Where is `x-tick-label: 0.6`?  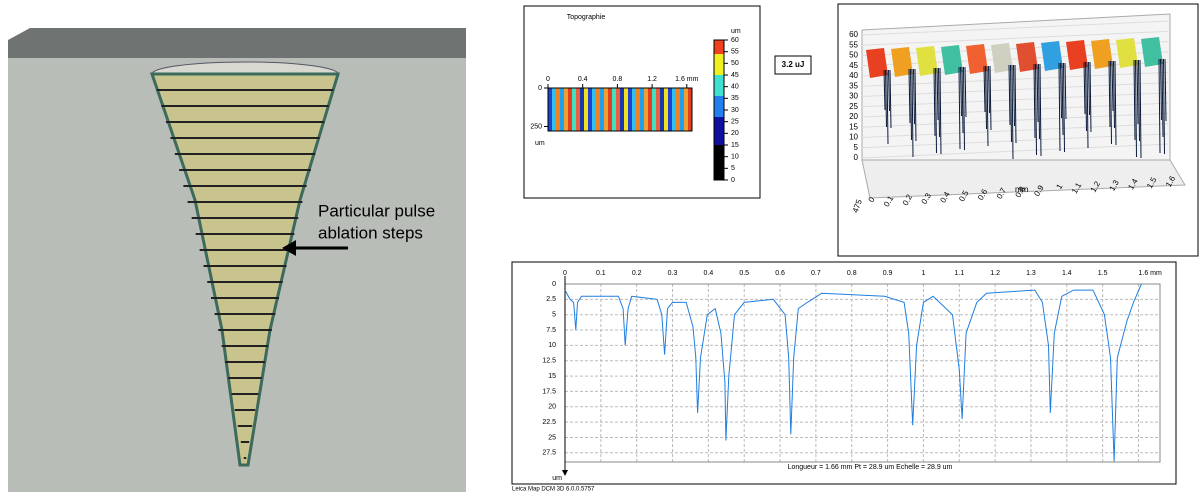
x-tick-label: 0.6 is located at coordinates (780, 273).